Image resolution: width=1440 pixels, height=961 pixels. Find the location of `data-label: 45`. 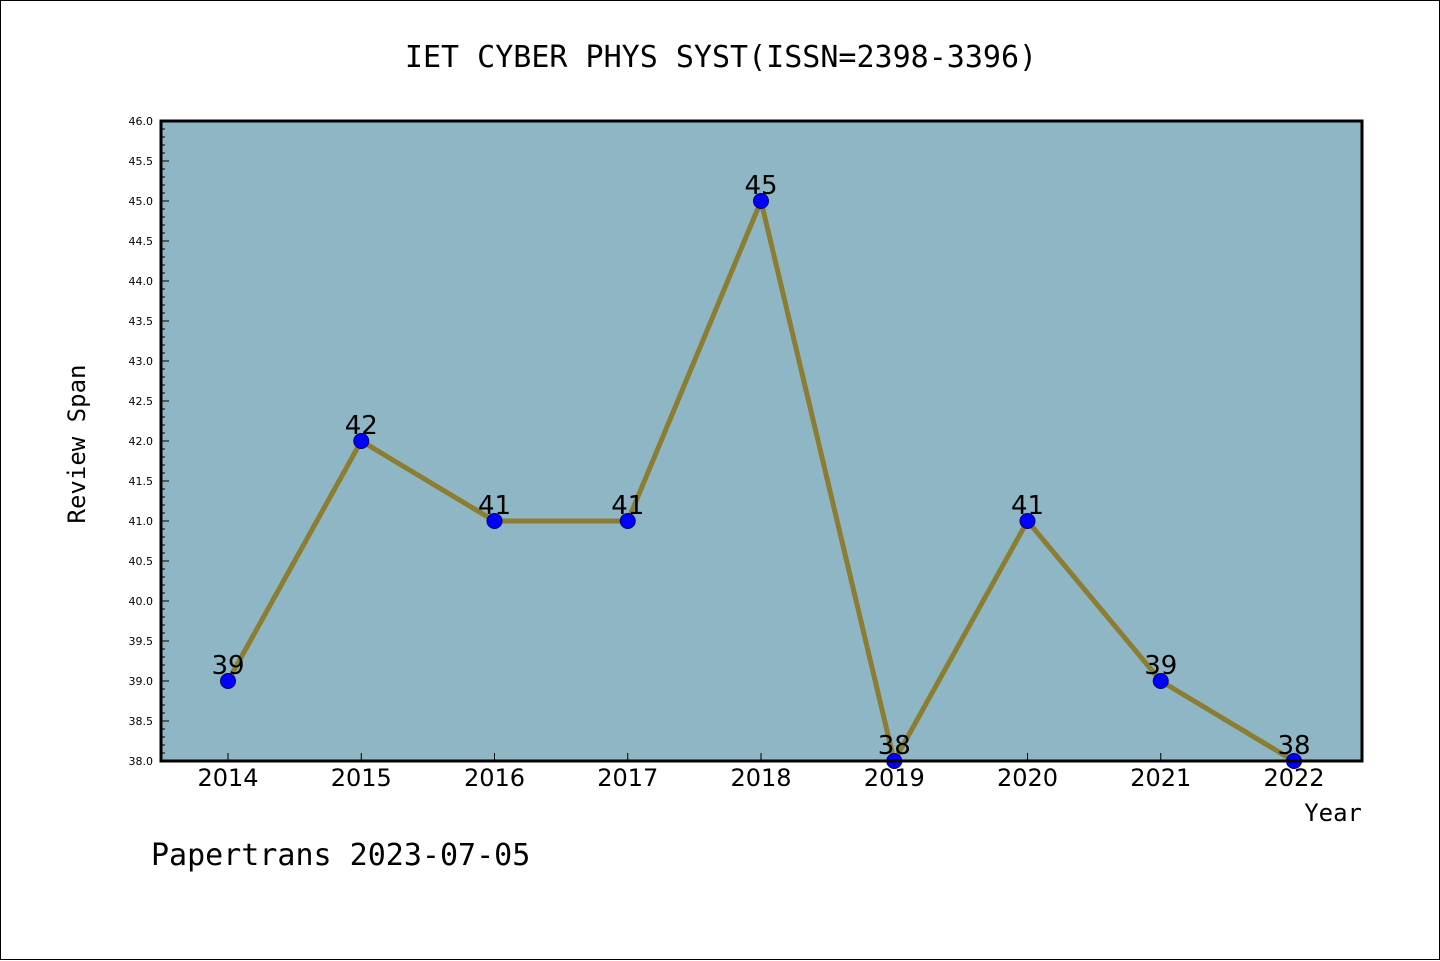

data-label: 45 is located at coordinates (760, 186).